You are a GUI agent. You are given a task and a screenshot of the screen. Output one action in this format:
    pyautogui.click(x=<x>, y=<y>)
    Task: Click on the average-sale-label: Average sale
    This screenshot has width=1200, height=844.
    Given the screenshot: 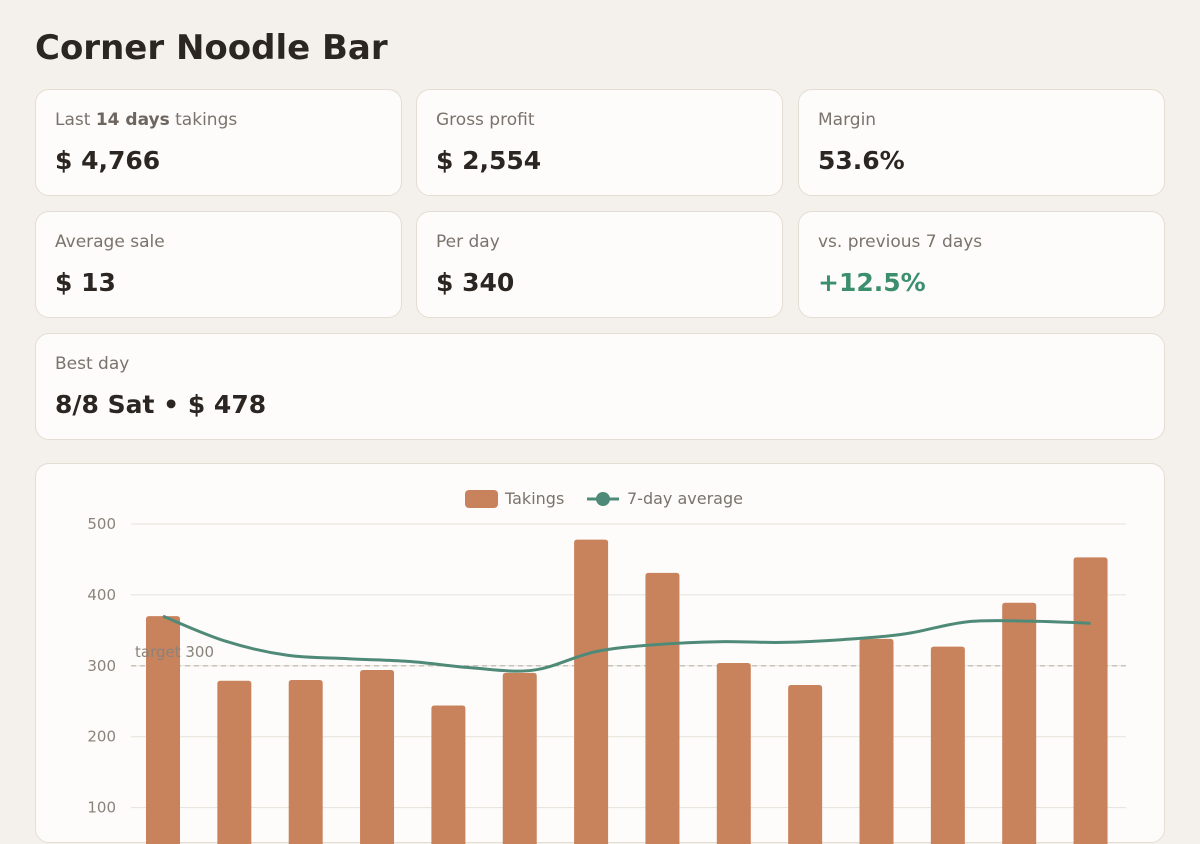 What is the action you would take?
    pyautogui.click(x=110, y=242)
    